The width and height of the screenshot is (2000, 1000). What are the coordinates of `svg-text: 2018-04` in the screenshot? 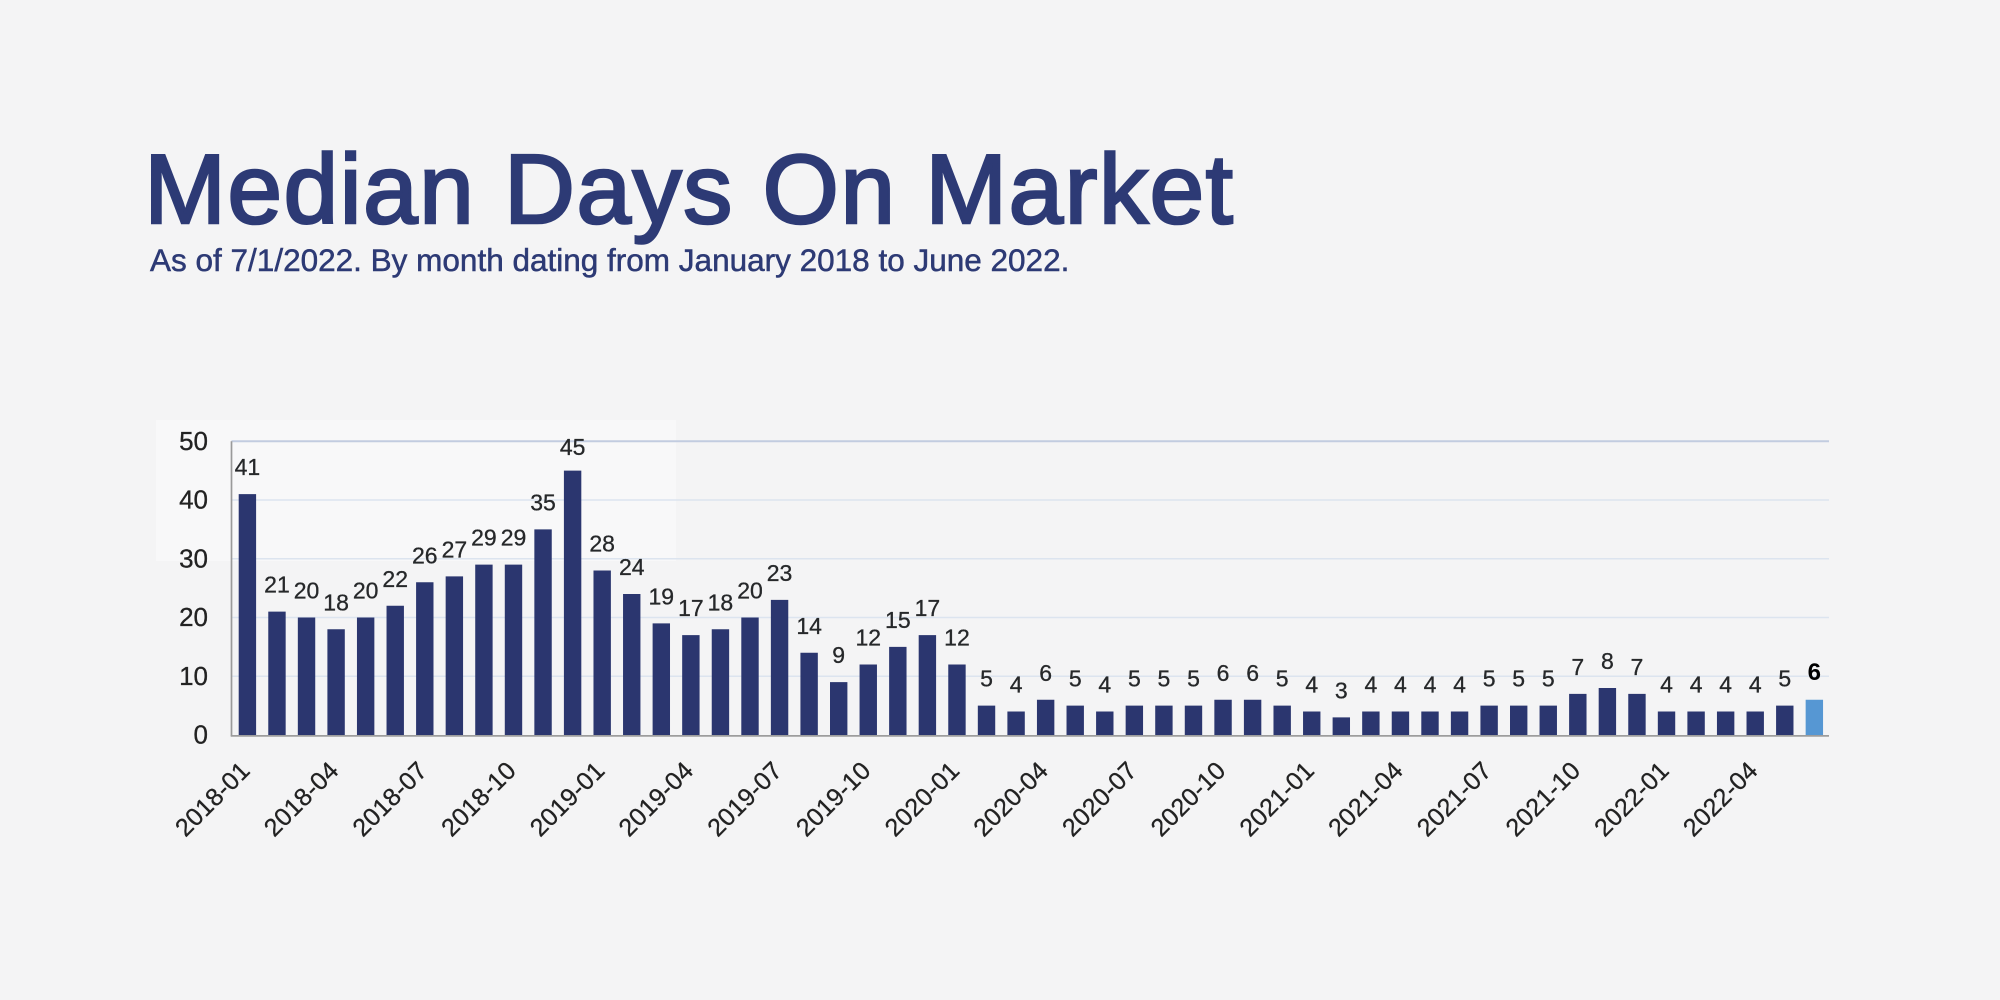 It's located at (302, 799).